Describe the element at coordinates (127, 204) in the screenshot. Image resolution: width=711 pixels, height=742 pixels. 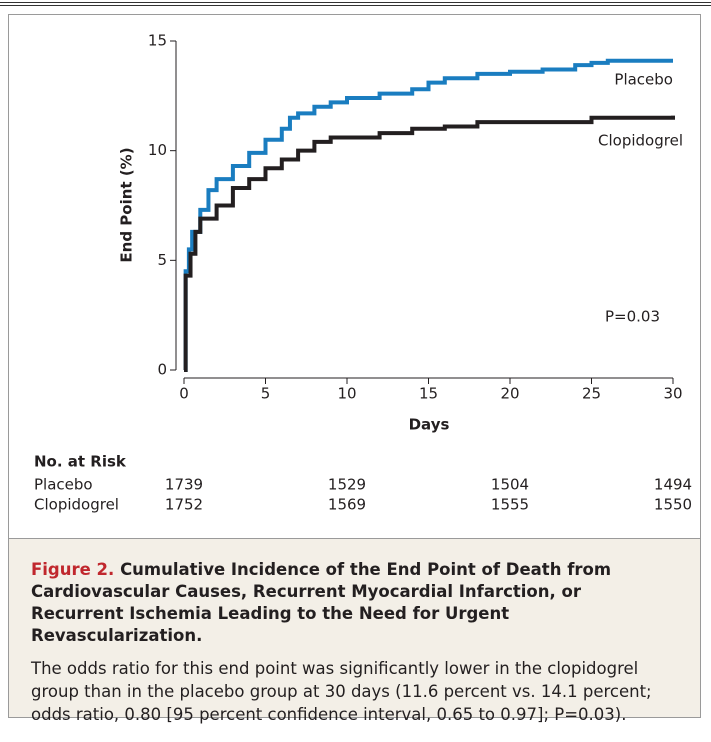
I see `y-axis-label: End Point (%)` at that location.